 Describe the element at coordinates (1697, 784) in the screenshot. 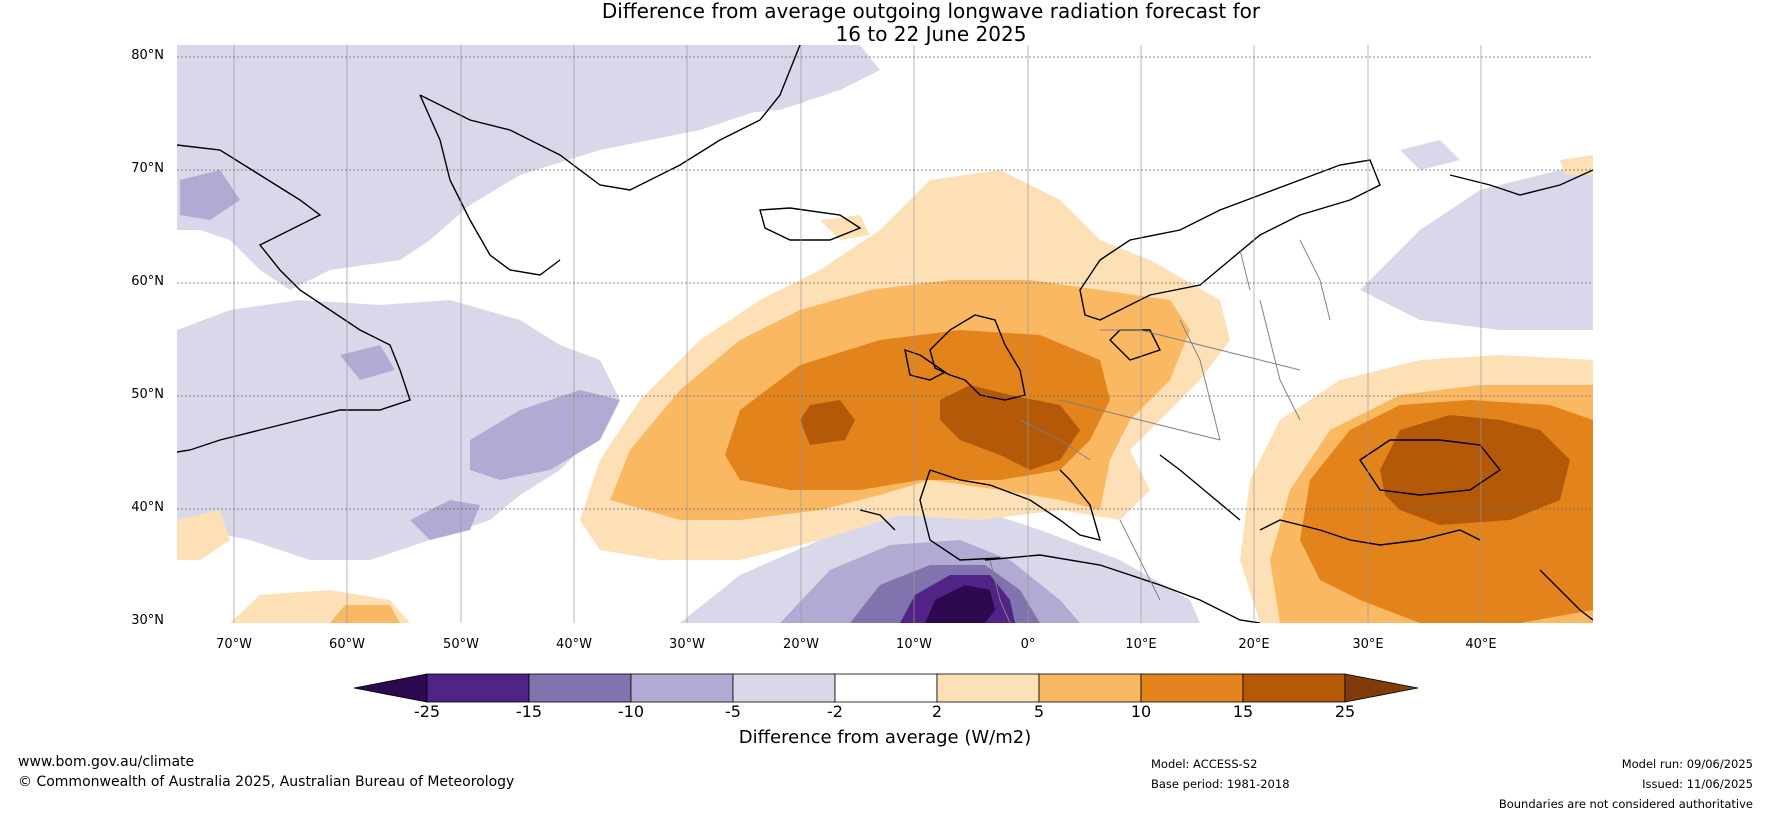

I see `footer-issued: Issued: 11/06/2025` at that location.